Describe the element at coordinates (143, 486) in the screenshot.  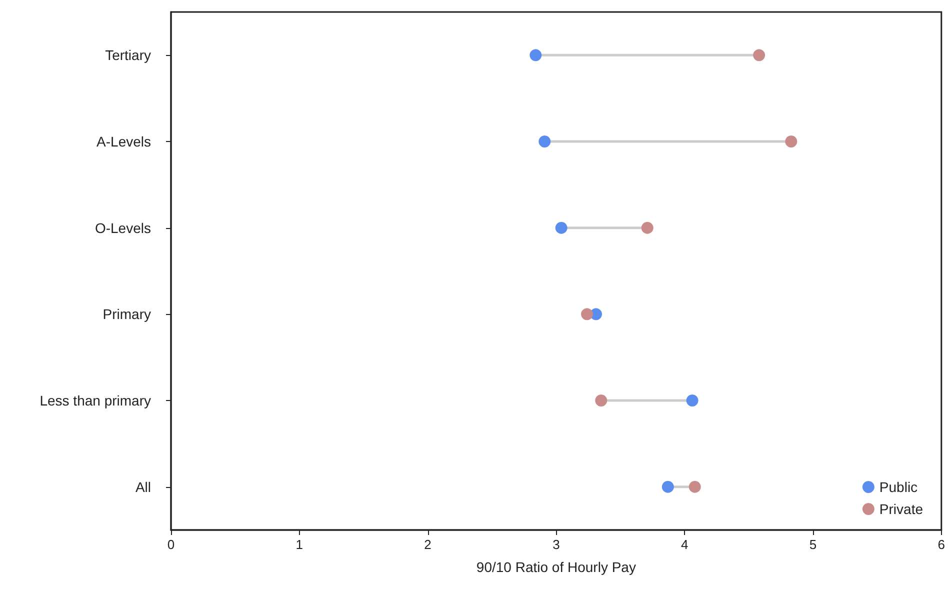
I see `y-tick-label: All` at that location.